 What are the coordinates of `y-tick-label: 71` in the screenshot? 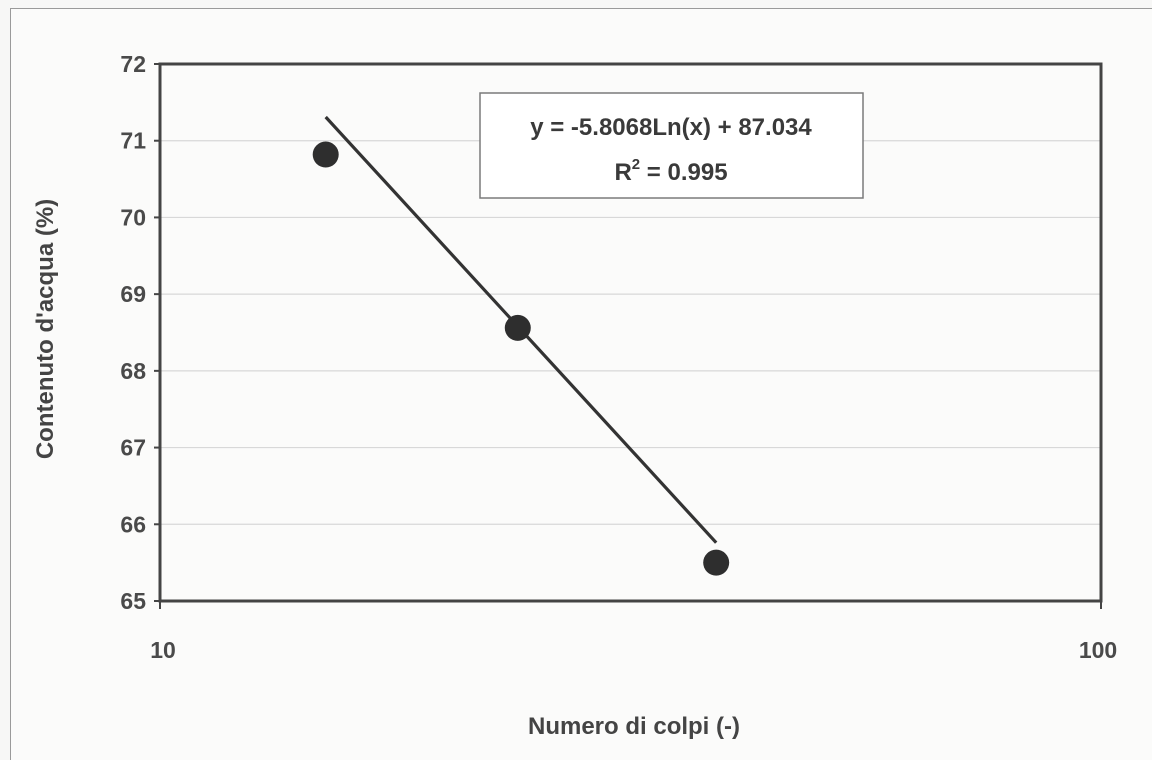 It's located at (133, 141).